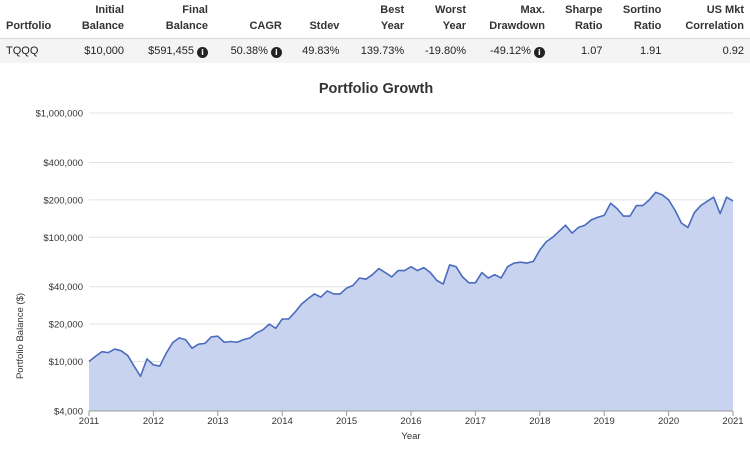 The width and height of the screenshot is (750, 450). I want to click on cell-cagr: 50.38% i, so click(251, 51).